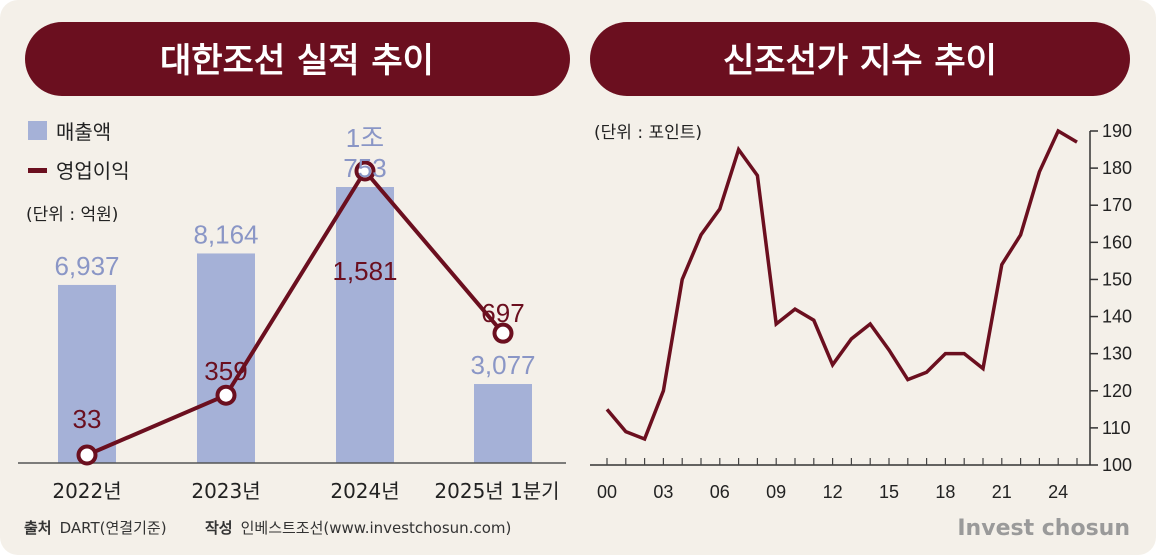  I want to click on right-chart-title: 신조선가 지수 추이, so click(860, 61).